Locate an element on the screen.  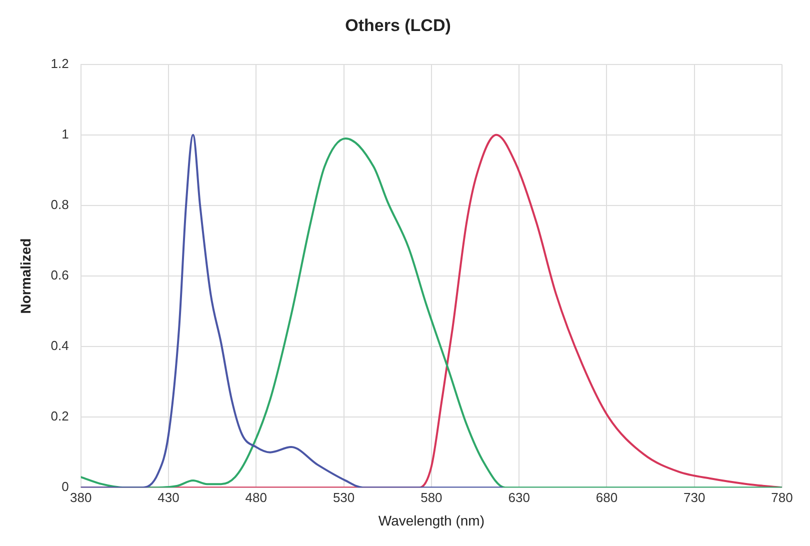
y-tick-label: 0.4 is located at coordinates (59, 346).